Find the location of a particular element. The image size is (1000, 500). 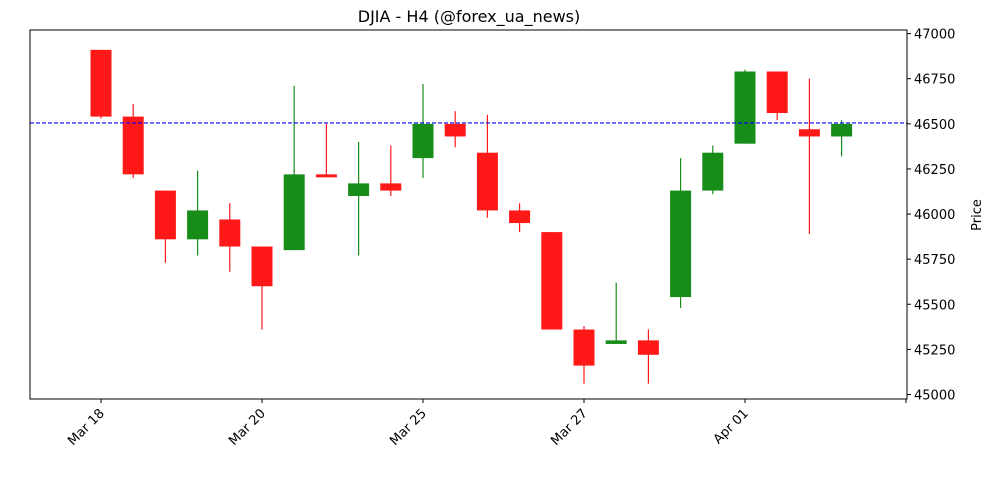

x-tick-label: Mar 25 is located at coordinates (408, 427).